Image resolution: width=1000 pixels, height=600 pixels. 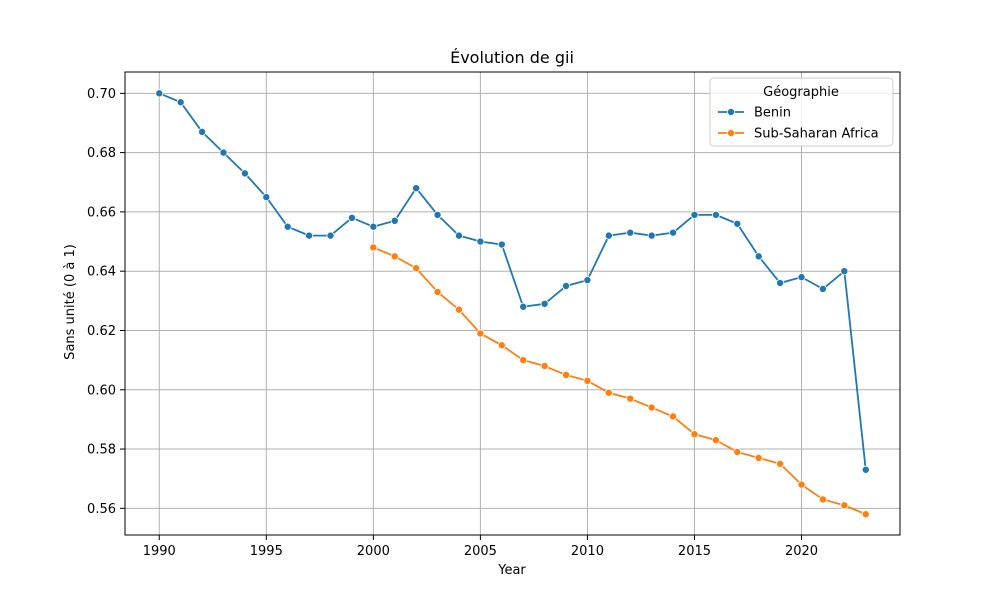 I want to click on y-tick-label: 0.66, so click(x=101, y=212).